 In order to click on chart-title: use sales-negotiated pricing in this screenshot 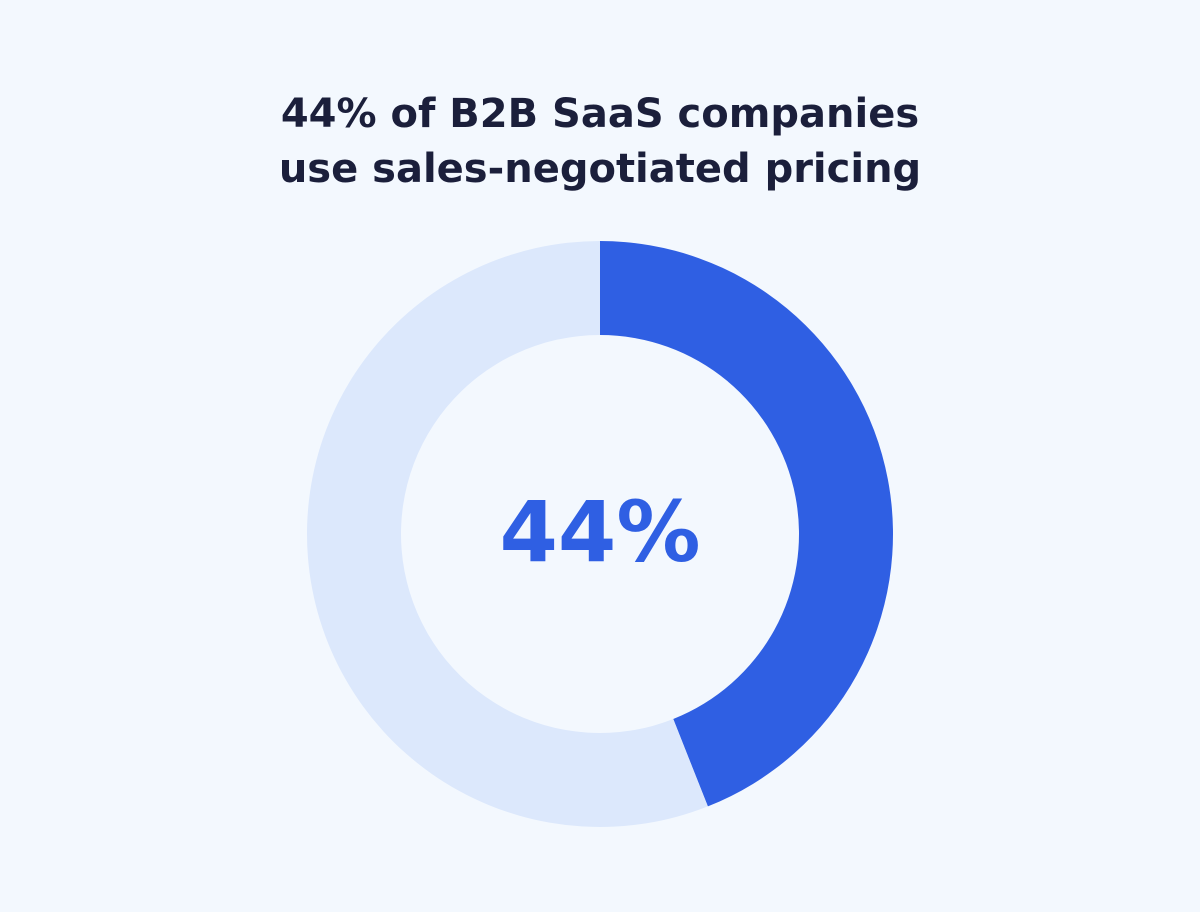, I will do `click(600, 169)`.